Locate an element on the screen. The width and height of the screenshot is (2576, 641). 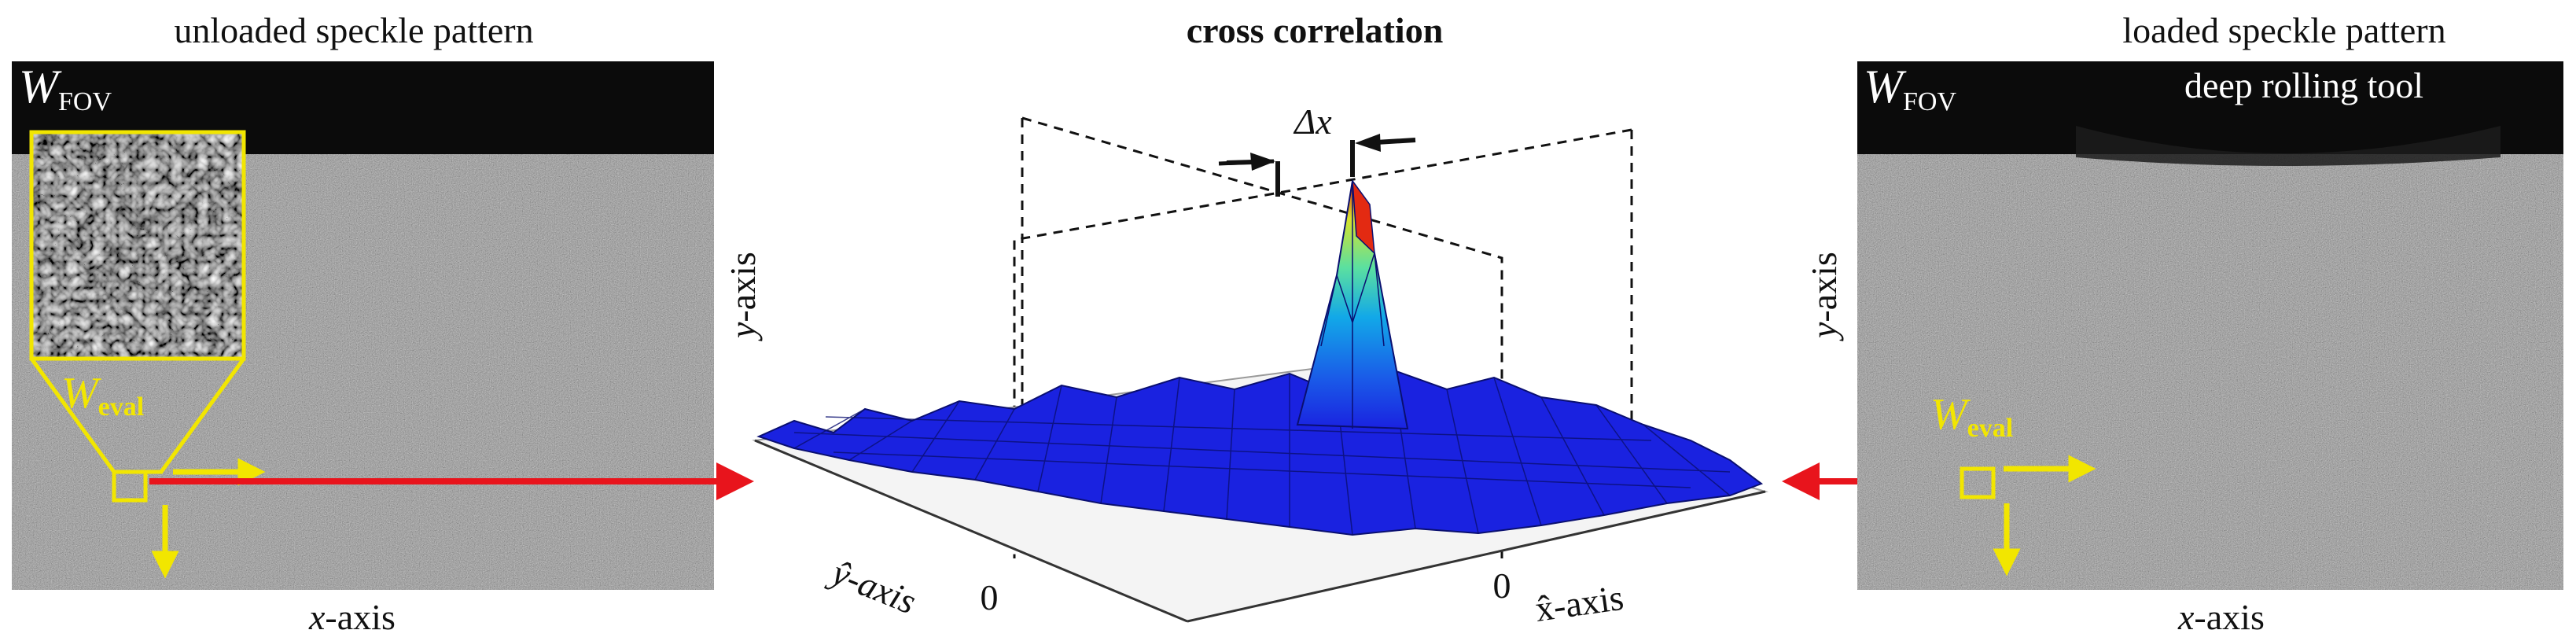
center-left-y-axis-label: y-axis is located at coordinates (743, 296).